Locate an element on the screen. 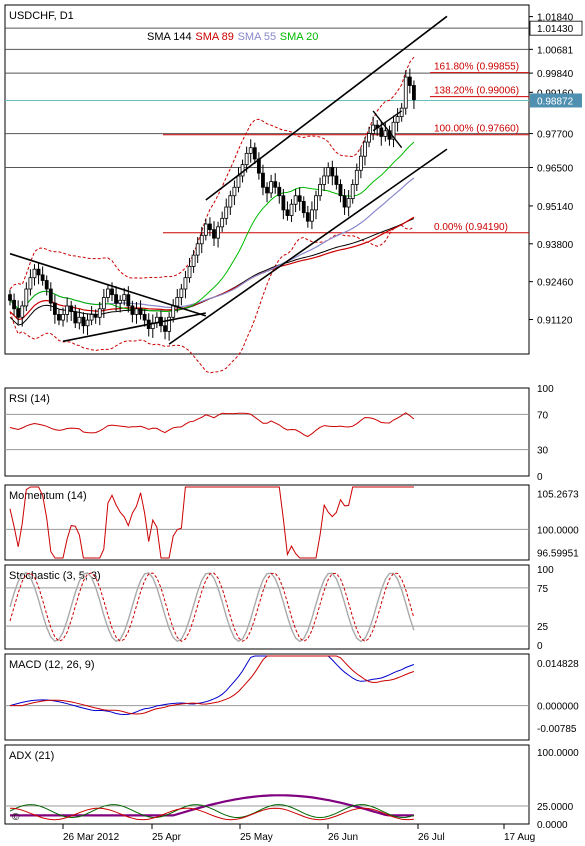  legend-item: SMA 20 is located at coordinates (299, 37).